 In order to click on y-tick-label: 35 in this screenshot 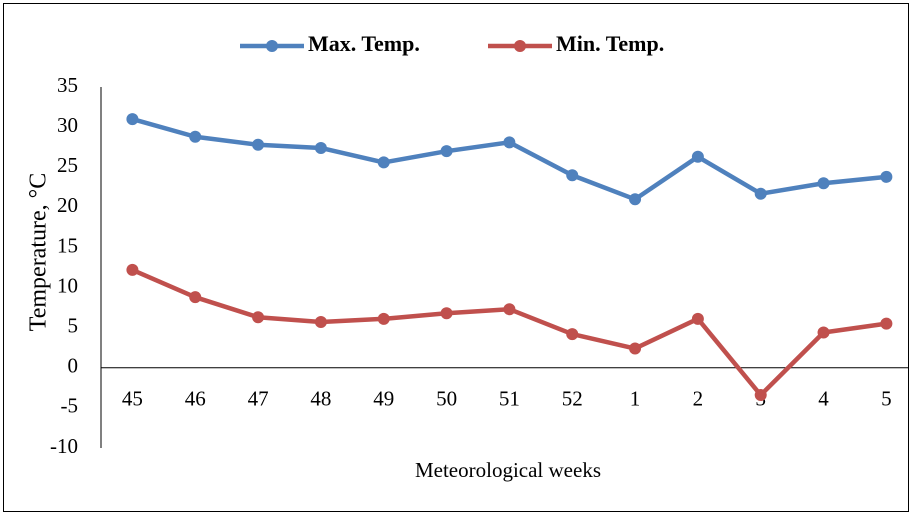, I will do `click(67, 85)`.